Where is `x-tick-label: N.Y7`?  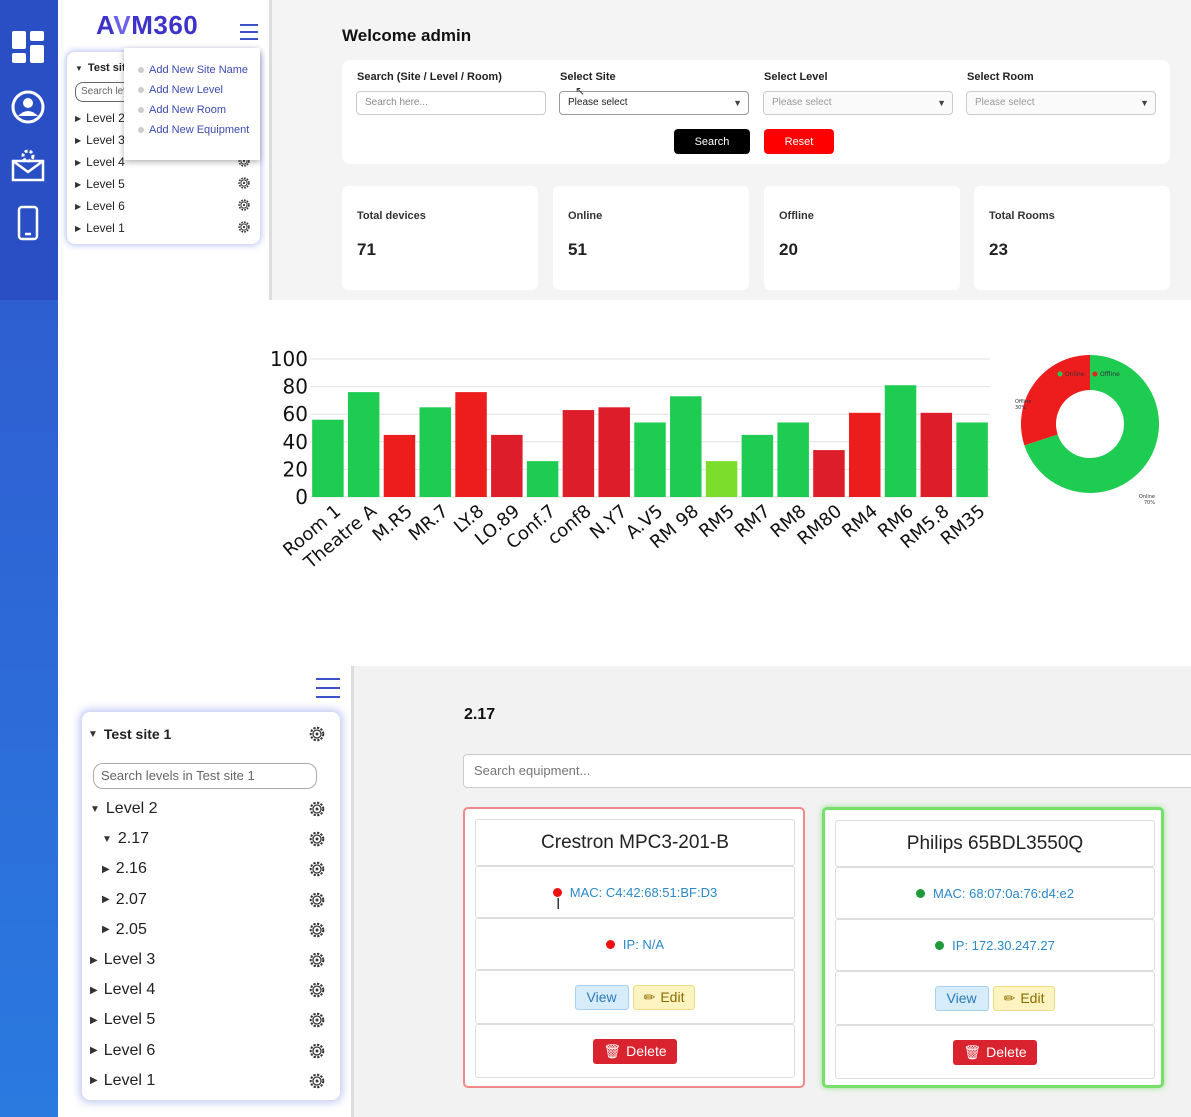
x-tick-label: N.Y7 is located at coordinates (608, 522).